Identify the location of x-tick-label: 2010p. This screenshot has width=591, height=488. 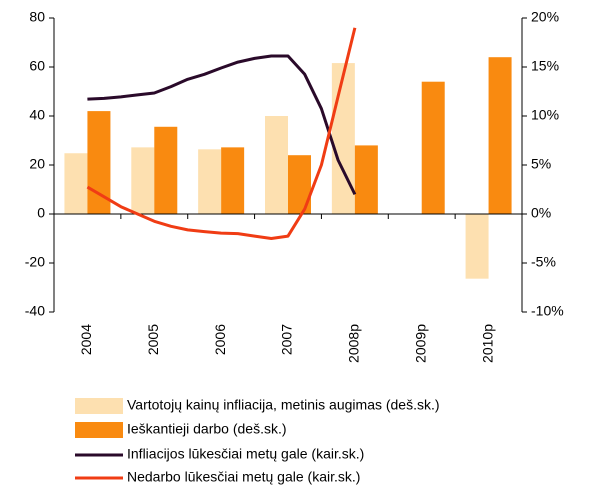
(487, 343).